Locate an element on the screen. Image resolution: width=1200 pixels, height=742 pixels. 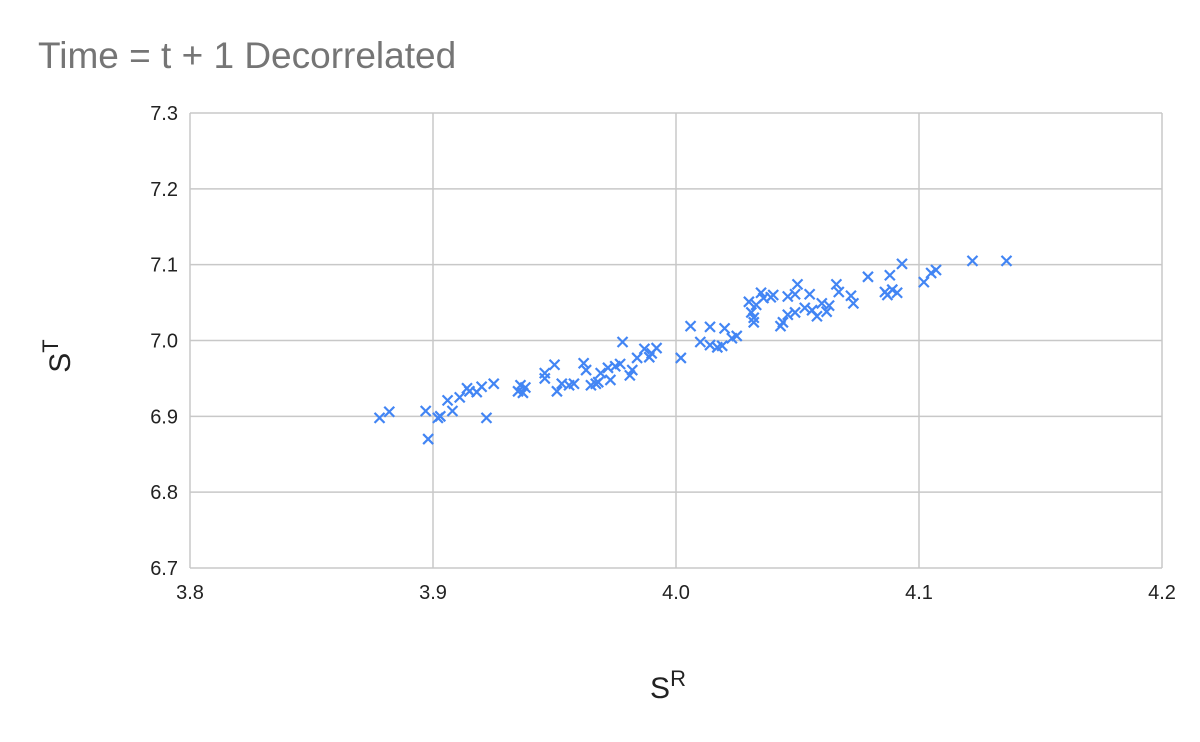
x-tick-label: 3.8 is located at coordinates (190, 593).